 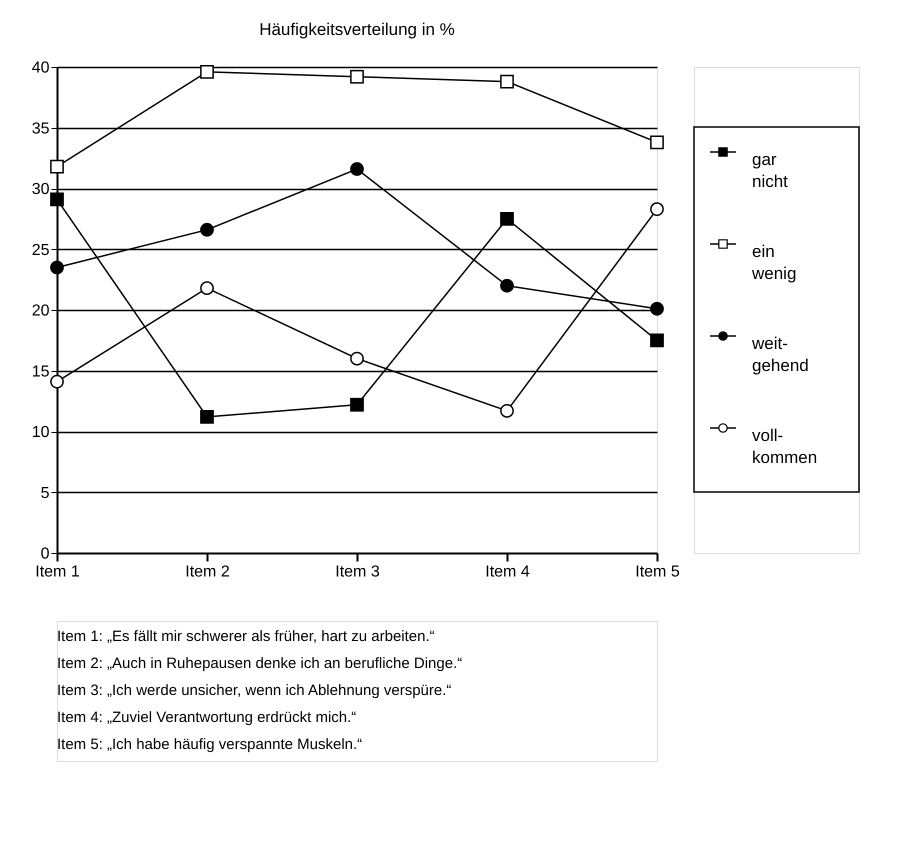 I want to click on x-tick-label: Item 3, so click(x=357, y=572).